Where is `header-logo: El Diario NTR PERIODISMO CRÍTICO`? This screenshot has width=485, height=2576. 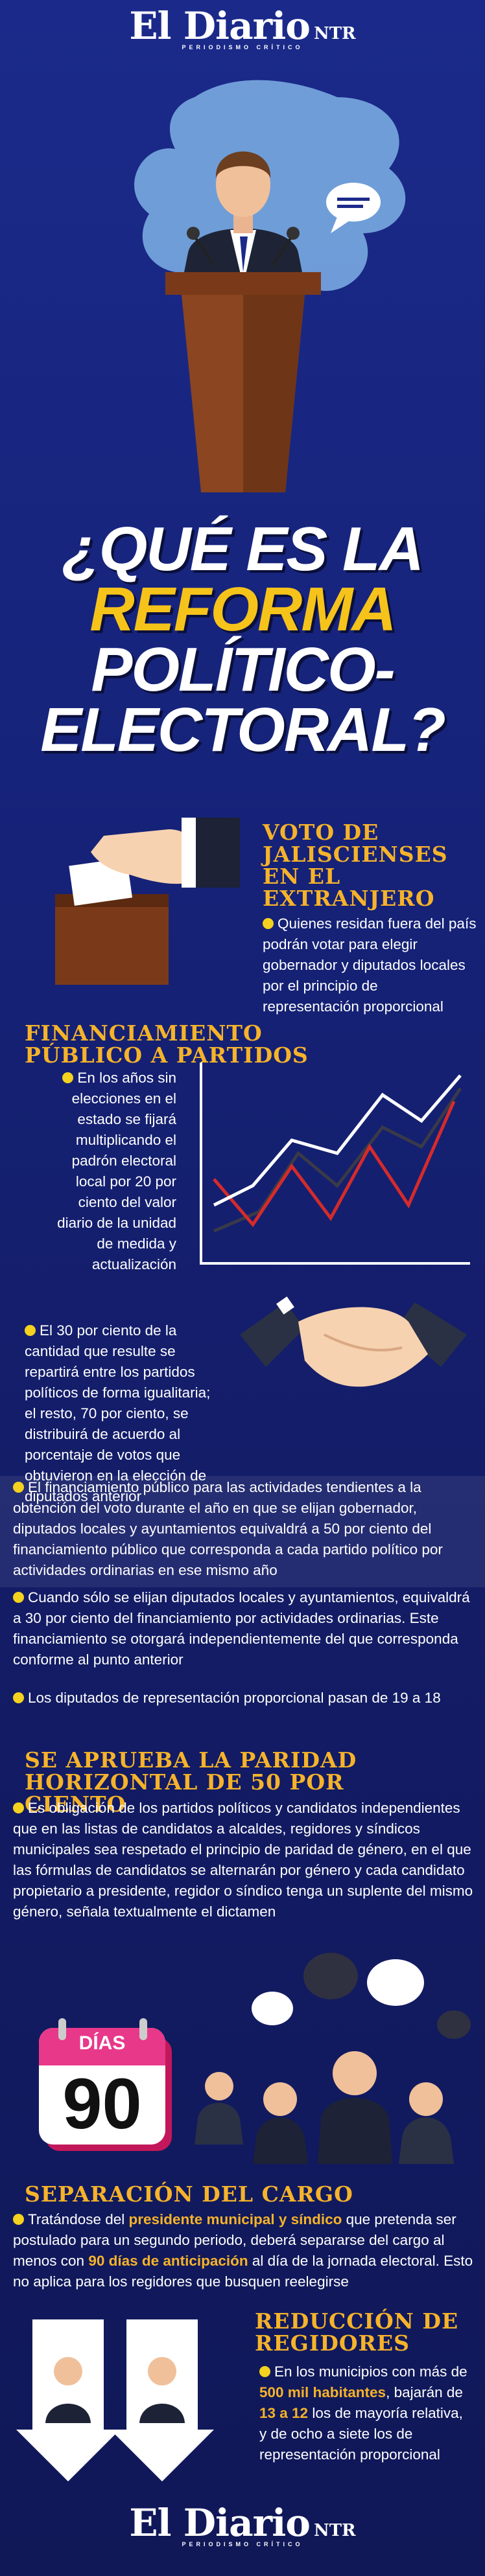
header-logo: El Diario NTR PERIODISMO CRÍTICO is located at coordinates (242, 27).